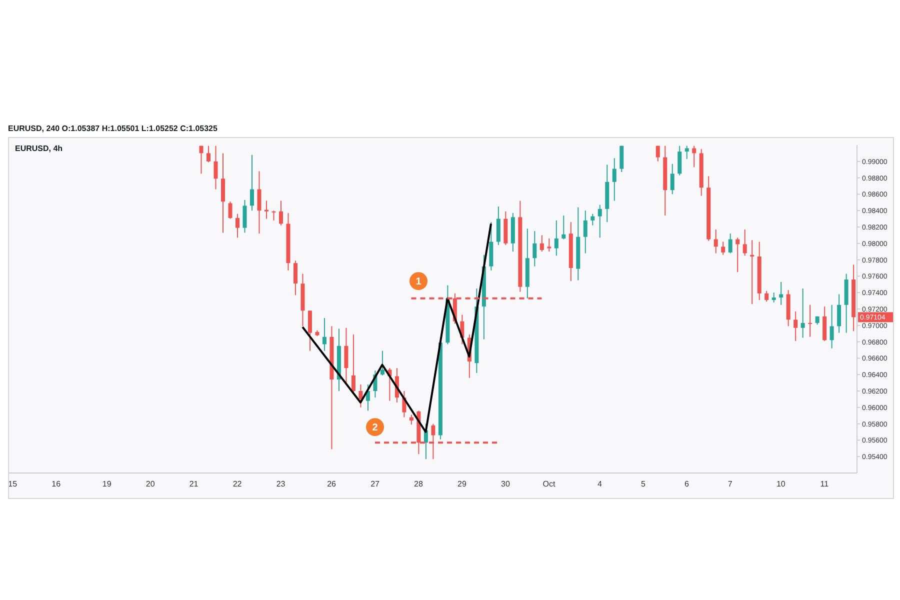 The image size is (900, 600). I want to click on x-tick-label: 10, so click(781, 484).